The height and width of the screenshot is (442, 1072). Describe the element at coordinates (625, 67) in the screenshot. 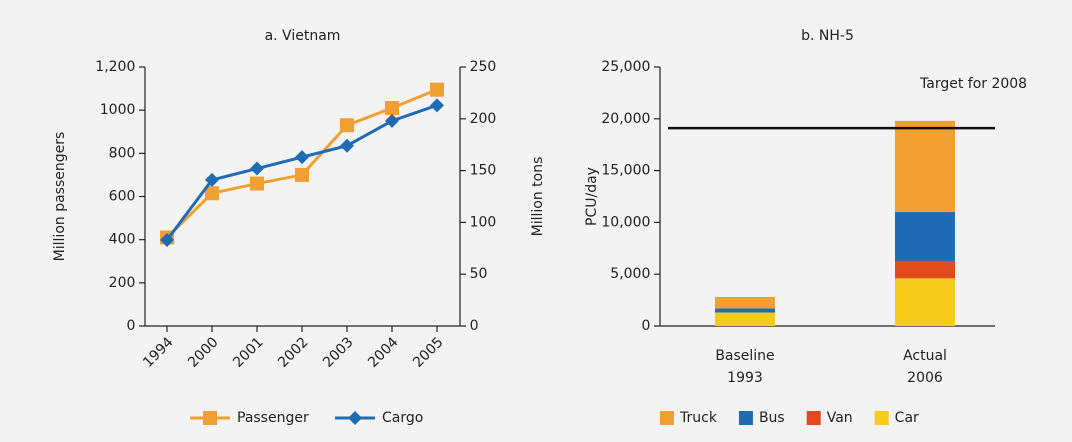

I see `y-tick-label: 25,000` at that location.